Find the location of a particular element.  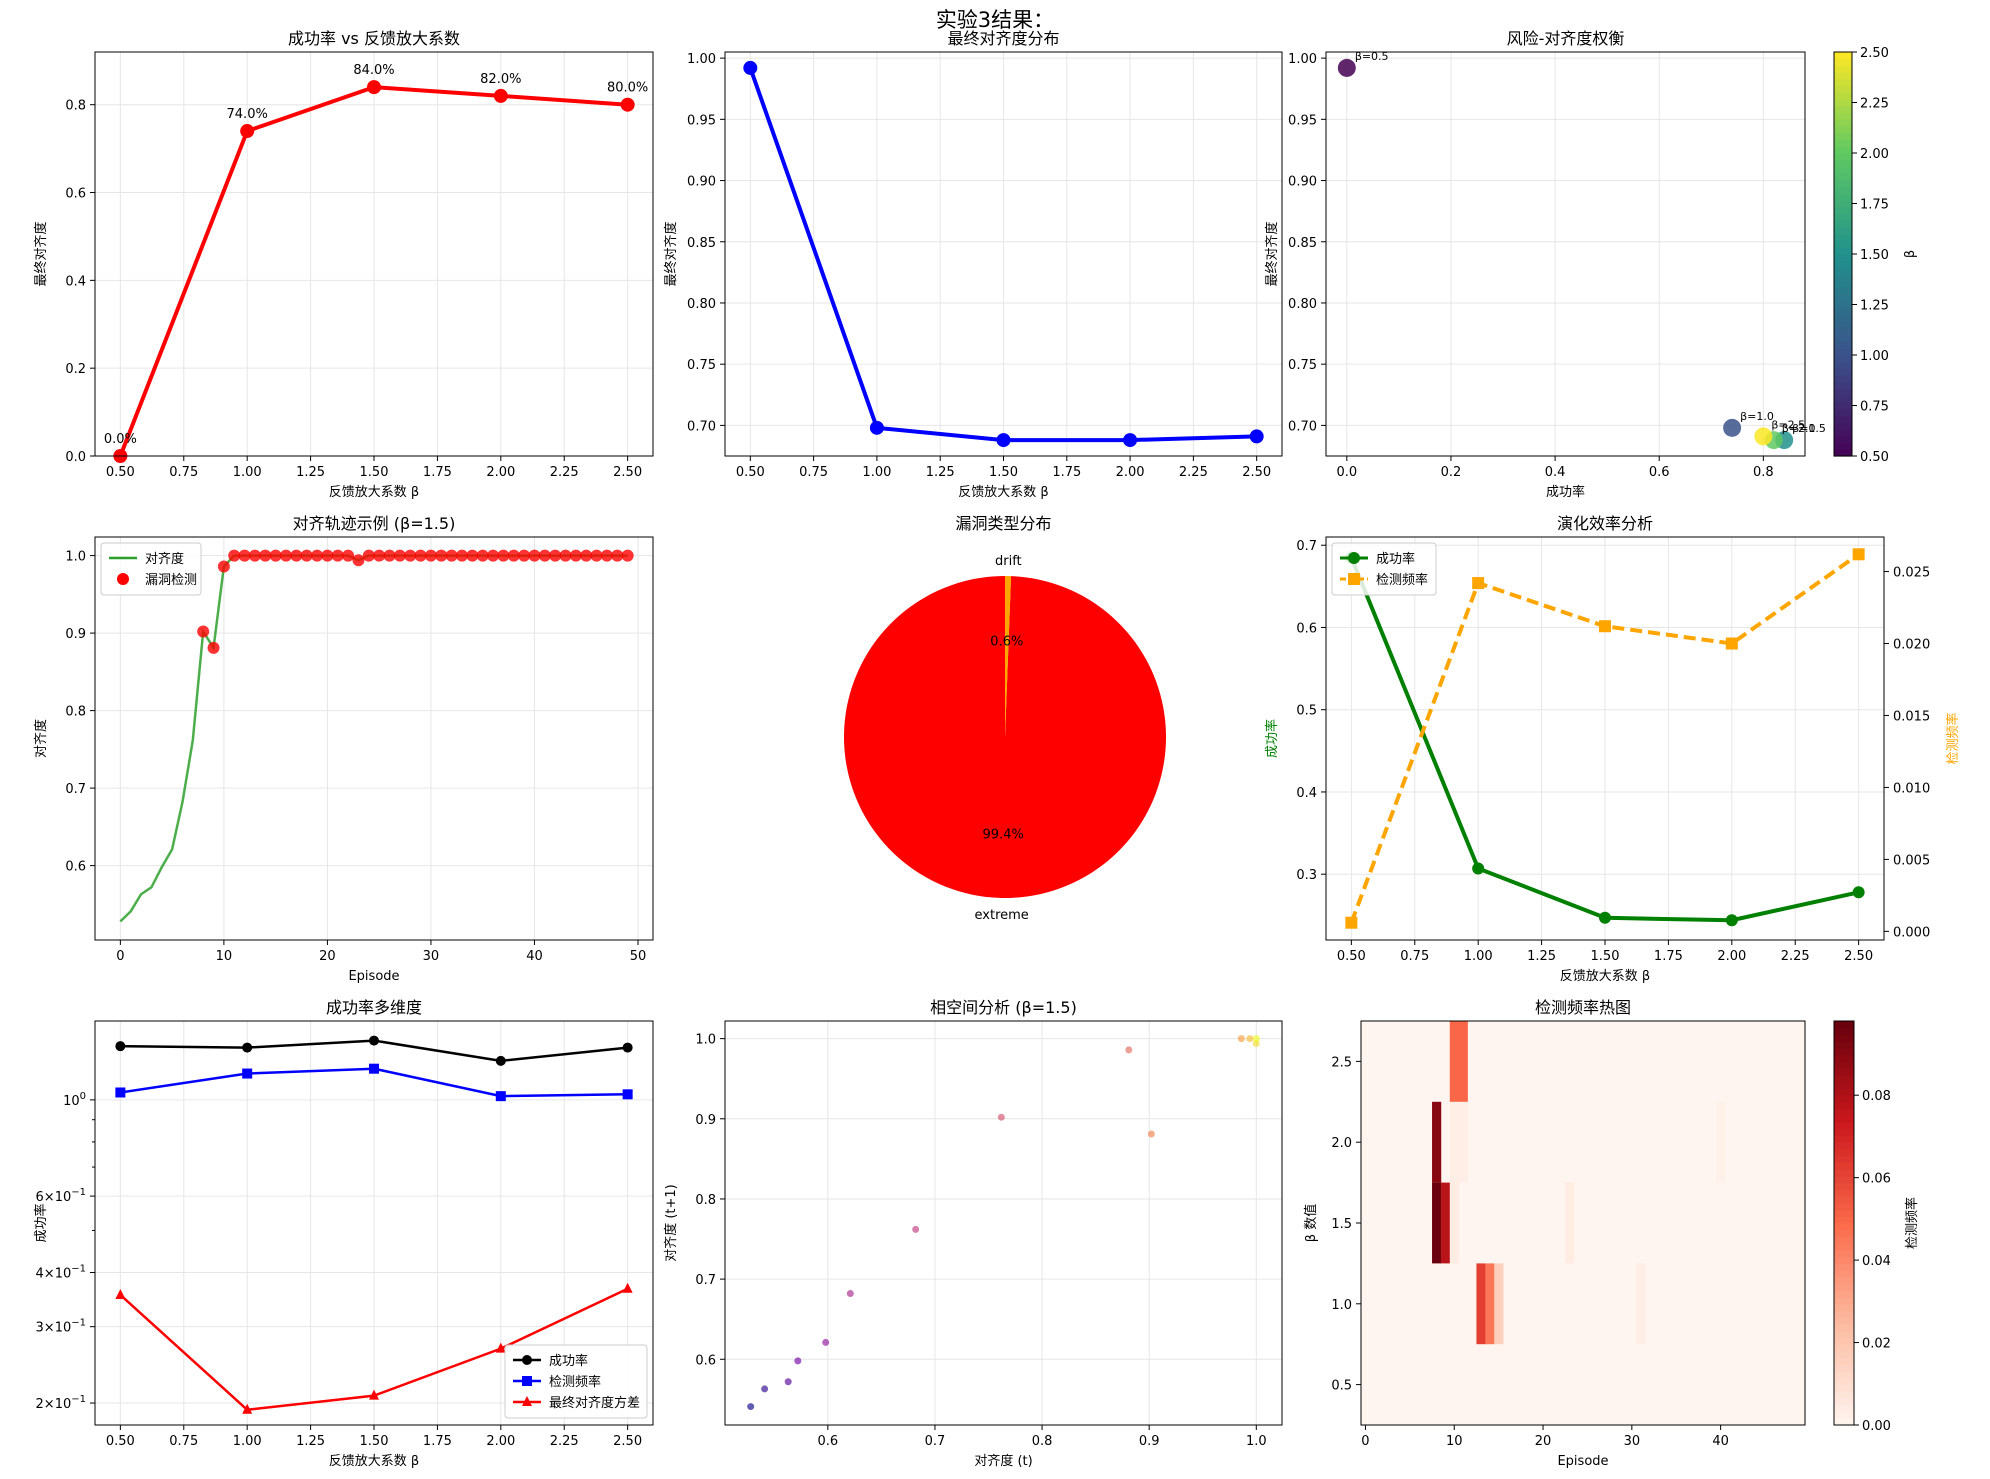

alignment-line is located at coordinates (373, 738).